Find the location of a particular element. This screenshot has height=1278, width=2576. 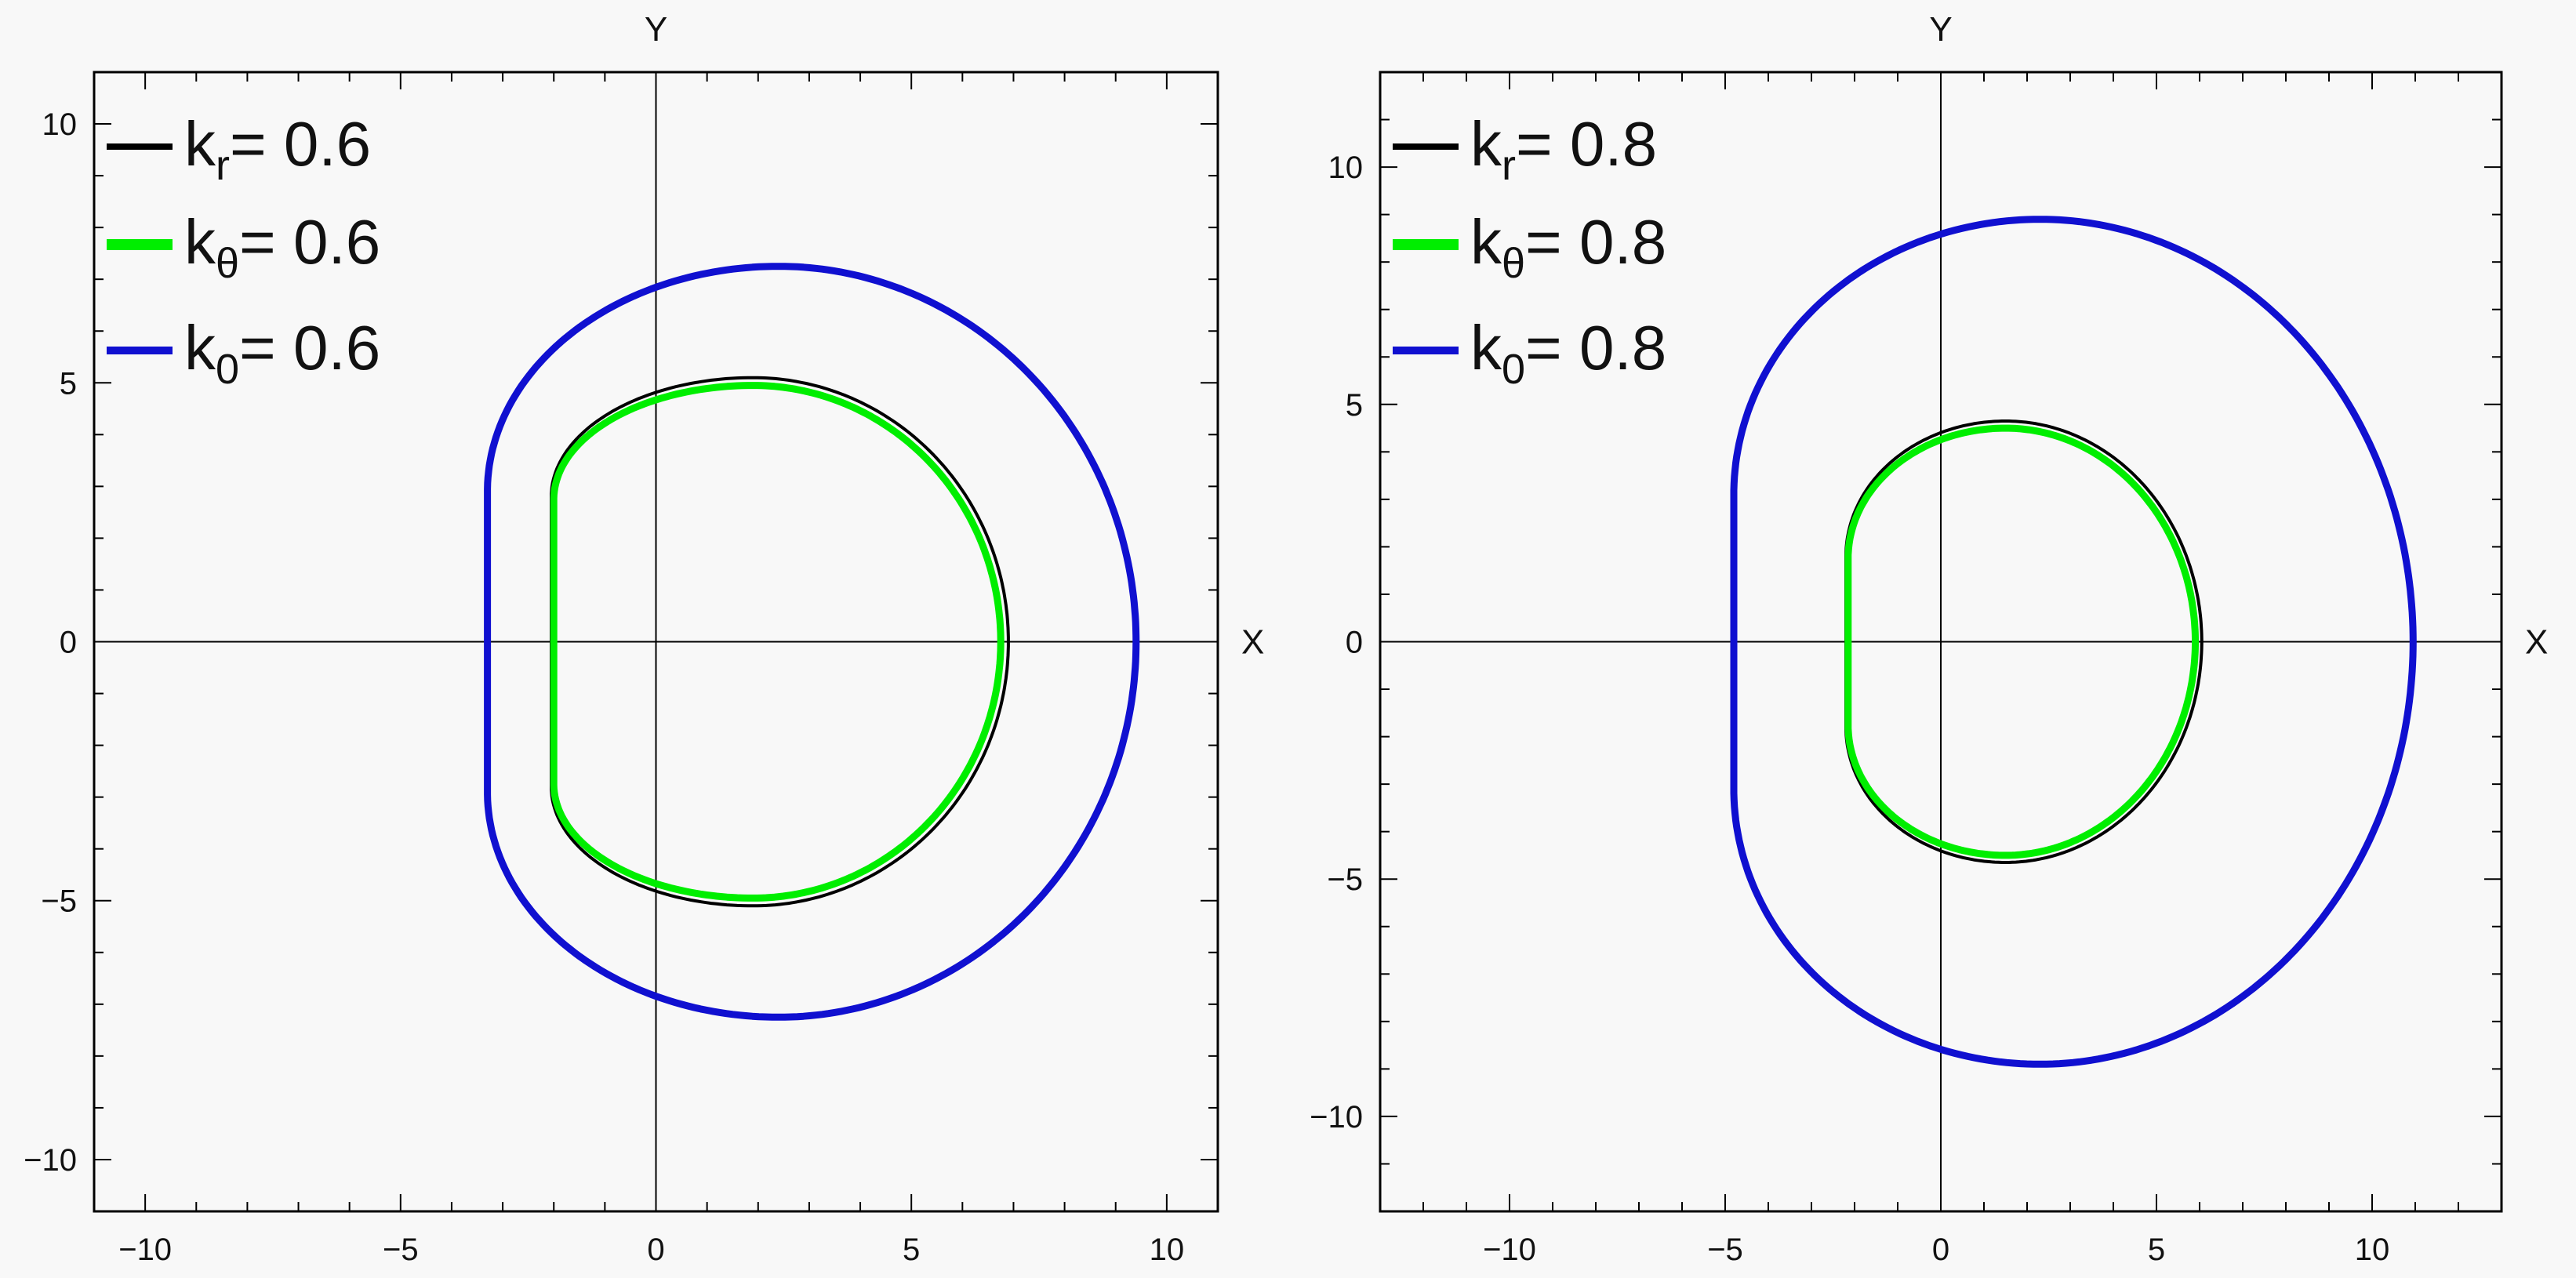

legend-label: k0= 0.8 is located at coordinates (1568, 353).